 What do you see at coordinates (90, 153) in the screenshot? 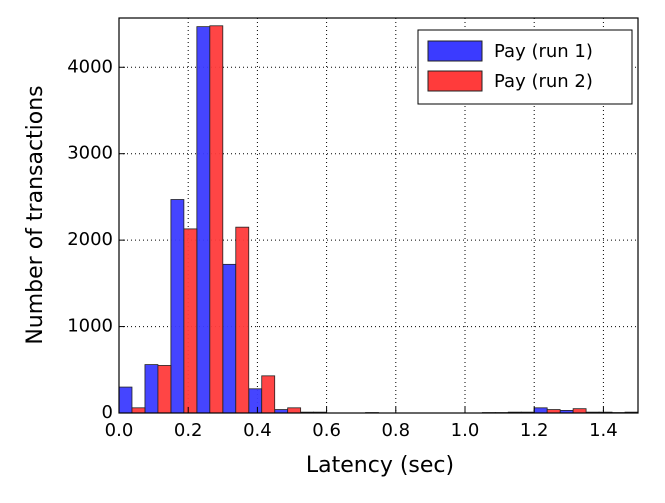
I see `y-tick-label: 3000` at bounding box center [90, 153].